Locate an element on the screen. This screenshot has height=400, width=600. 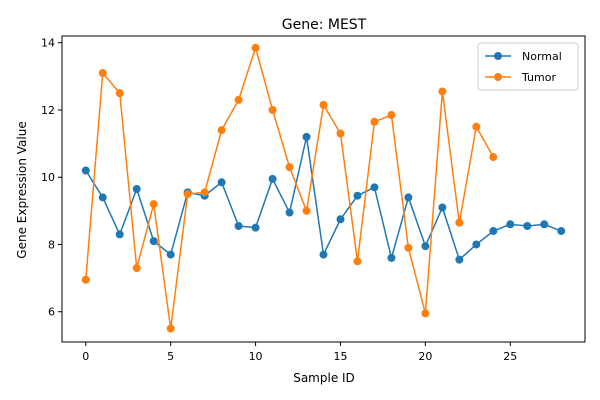
y-tick-label: 8 is located at coordinates (51, 244).